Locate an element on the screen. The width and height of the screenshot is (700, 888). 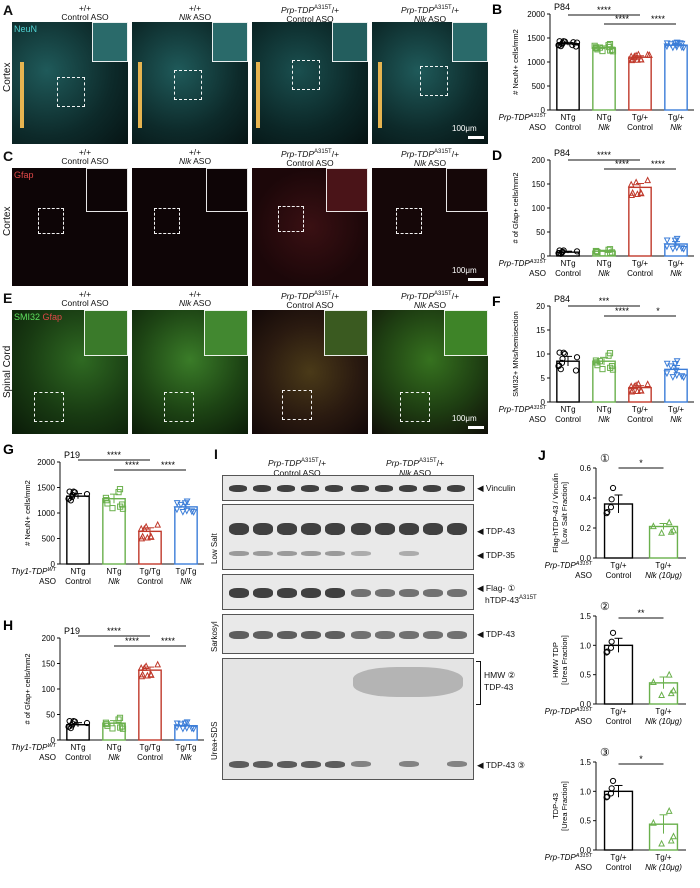
c-micrograph-4: 100μm is located at coordinates (430, 227).